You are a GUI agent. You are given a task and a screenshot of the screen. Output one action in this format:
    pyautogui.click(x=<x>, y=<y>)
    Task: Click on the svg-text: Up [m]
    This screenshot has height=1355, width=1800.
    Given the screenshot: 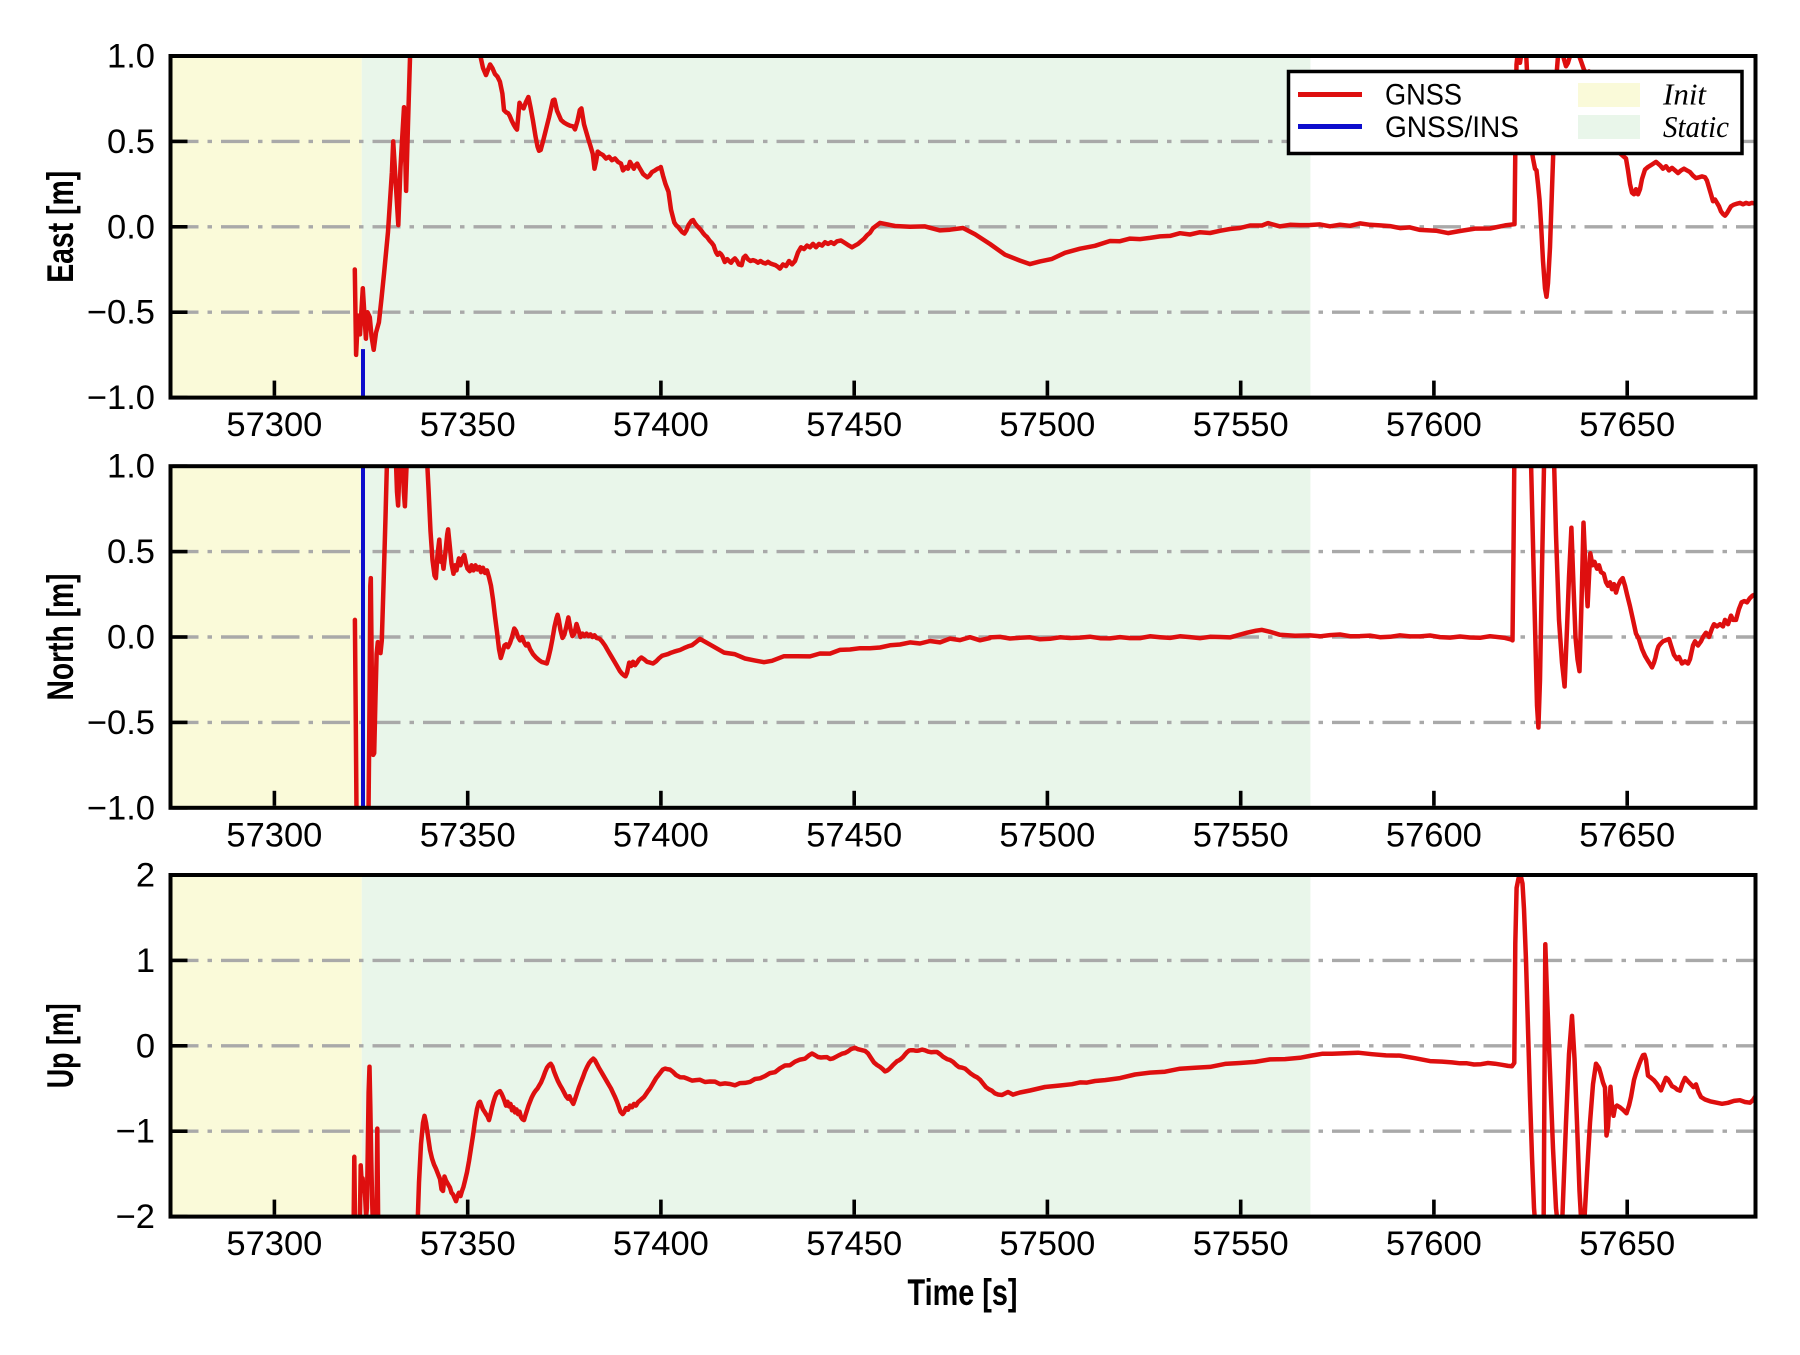 What is the action you would take?
    pyautogui.click(x=60, y=1045)
    